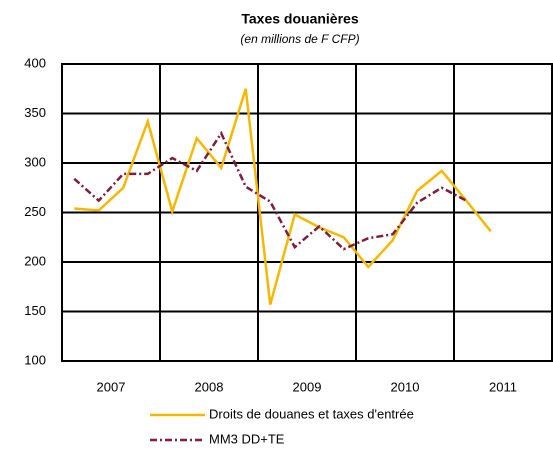  Describe the element at coordinates (503, 386) in the screenshot. I see `x-tick-label: 2011` at that location.